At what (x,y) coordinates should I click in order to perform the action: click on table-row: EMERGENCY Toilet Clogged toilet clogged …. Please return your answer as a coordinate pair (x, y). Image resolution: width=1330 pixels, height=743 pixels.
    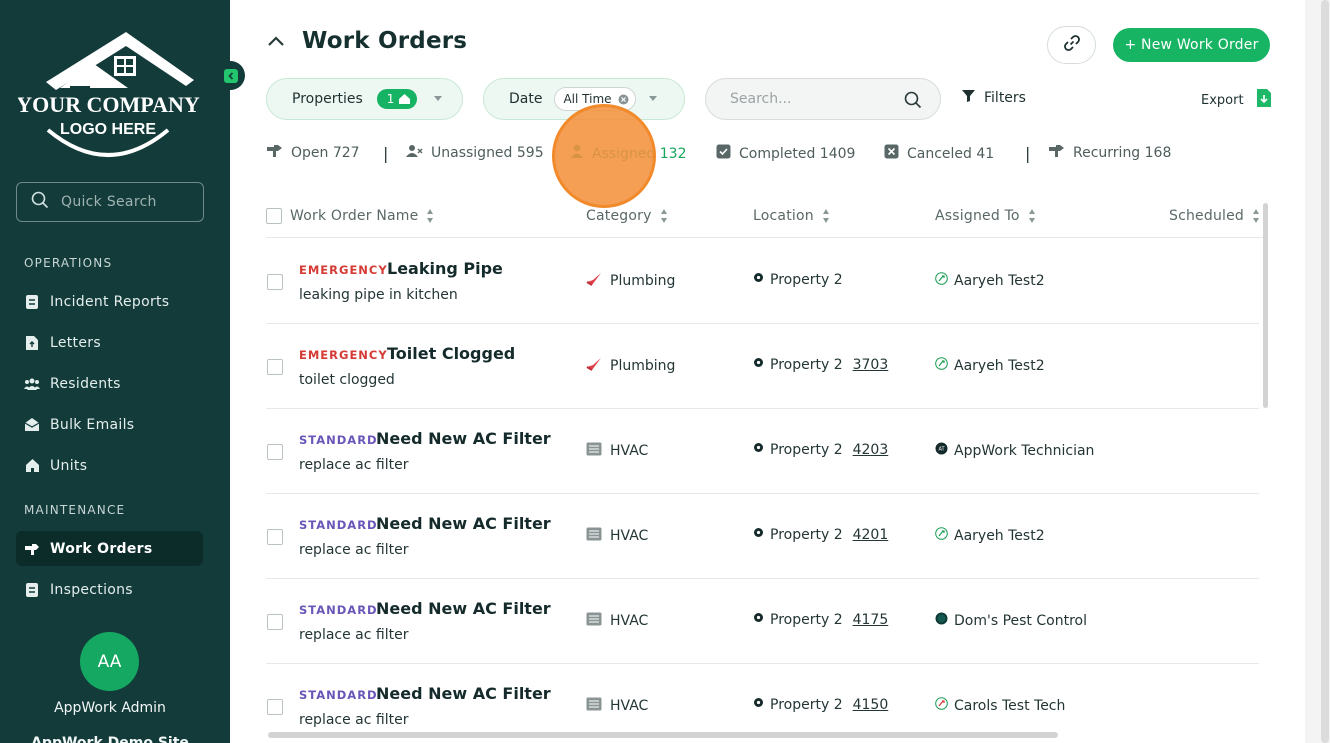
    Looking at the image, I should click on (762, 366).